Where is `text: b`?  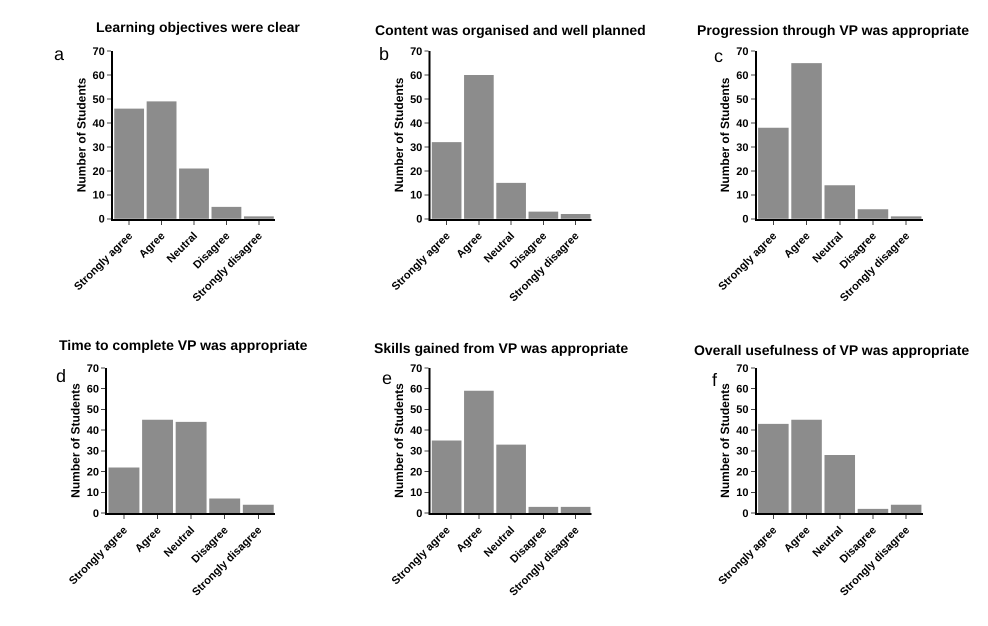 text: b is located at coordinates (384, 54).